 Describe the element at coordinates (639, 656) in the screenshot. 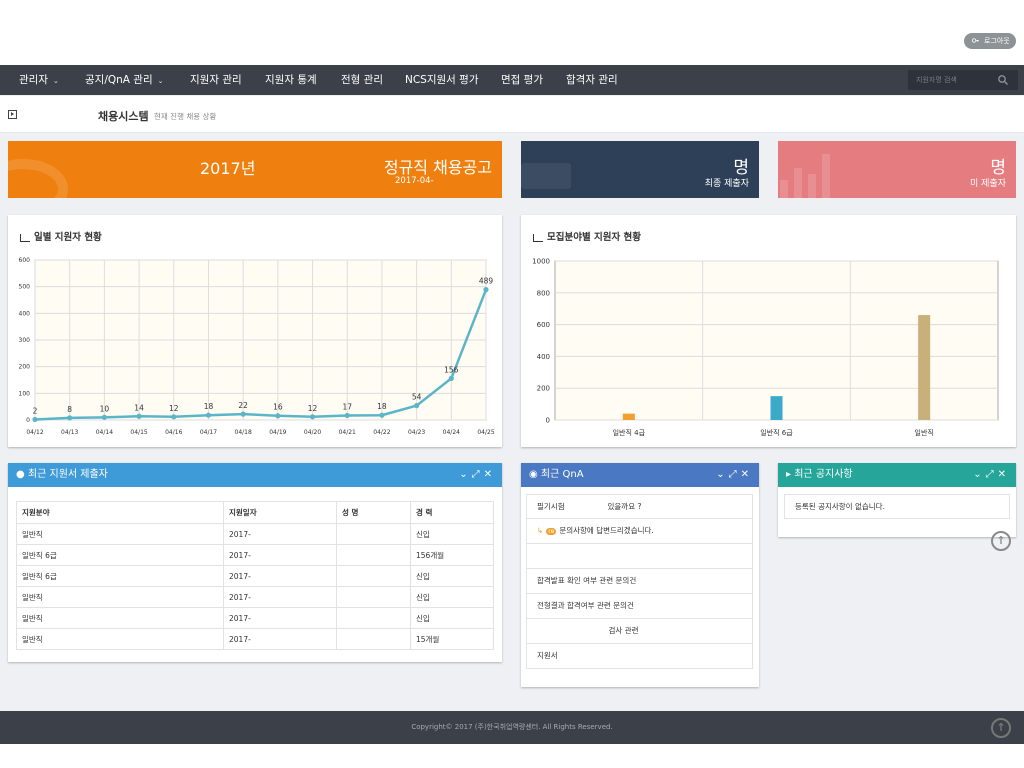

I see `list-item: 지원서` at that location.